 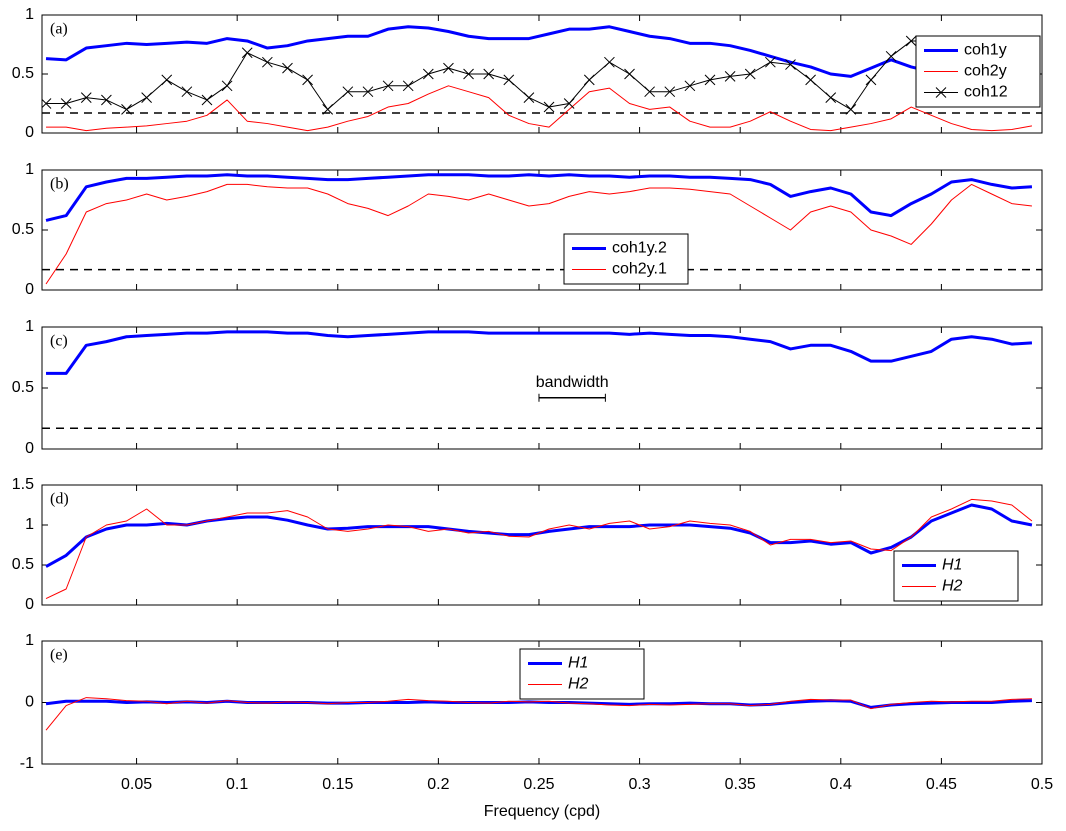 What do you see at coordinates (438, 784) in the screenshot?
I see `x-tick-label: 0.2` at bounding box center [438, 784].